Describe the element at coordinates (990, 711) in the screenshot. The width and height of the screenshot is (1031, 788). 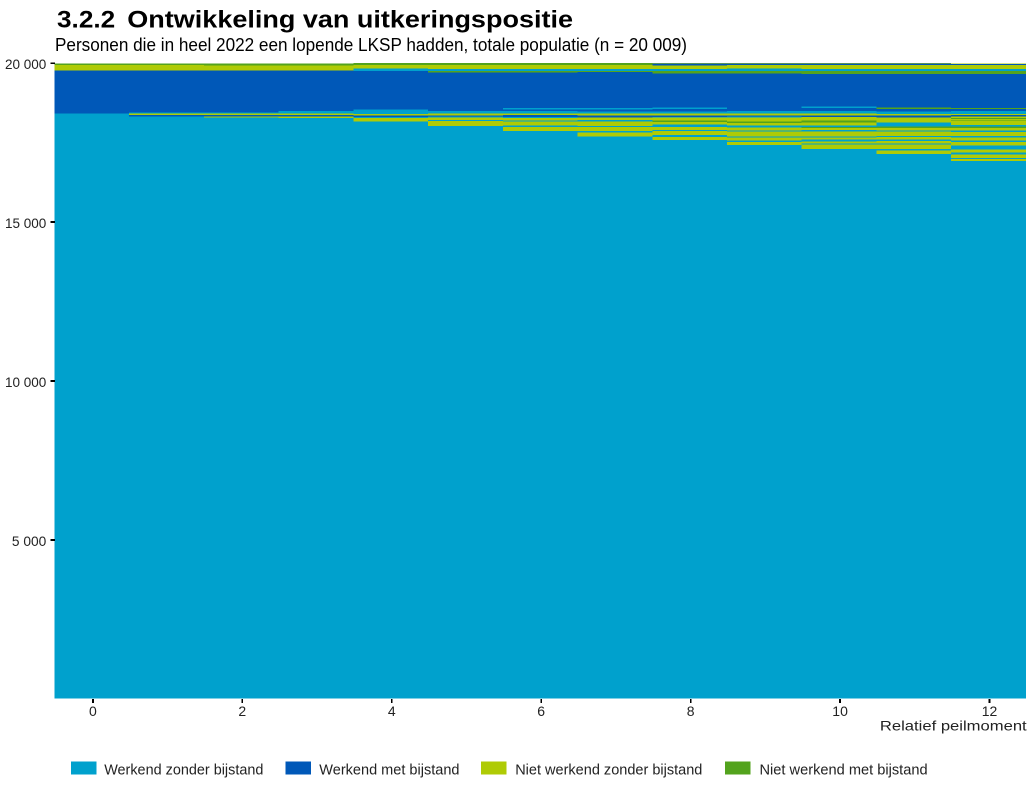
I see `svg-text: 12` at that location.